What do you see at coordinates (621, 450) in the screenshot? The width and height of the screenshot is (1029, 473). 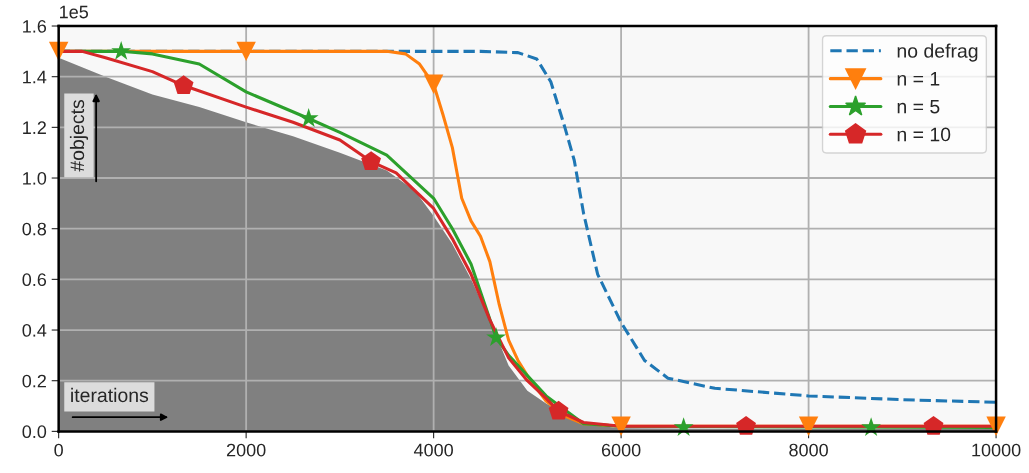 I see `x-tick-label: 6000` at bounding box center [621, 450].